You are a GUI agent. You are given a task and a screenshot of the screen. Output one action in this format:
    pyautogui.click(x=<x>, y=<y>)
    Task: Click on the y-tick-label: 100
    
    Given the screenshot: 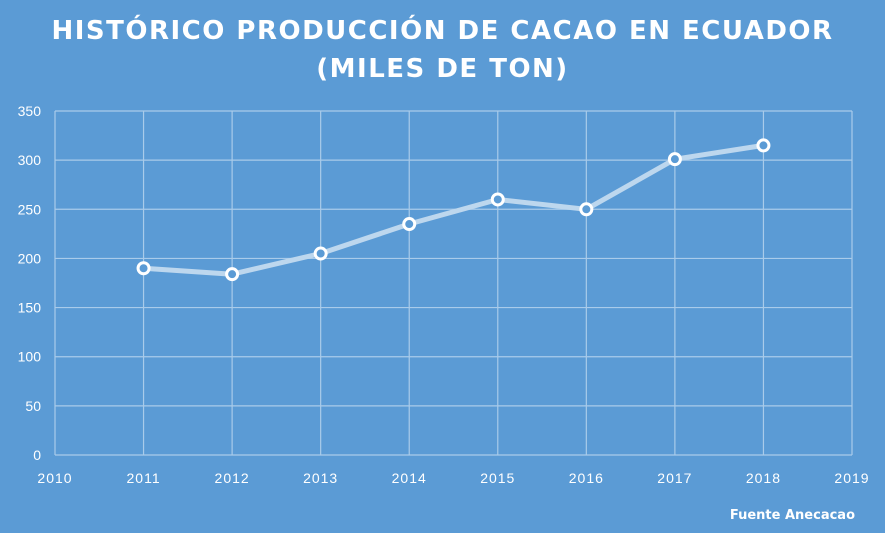 What is the action you would take?
    pyautogui.click(x=30, y=357)
    